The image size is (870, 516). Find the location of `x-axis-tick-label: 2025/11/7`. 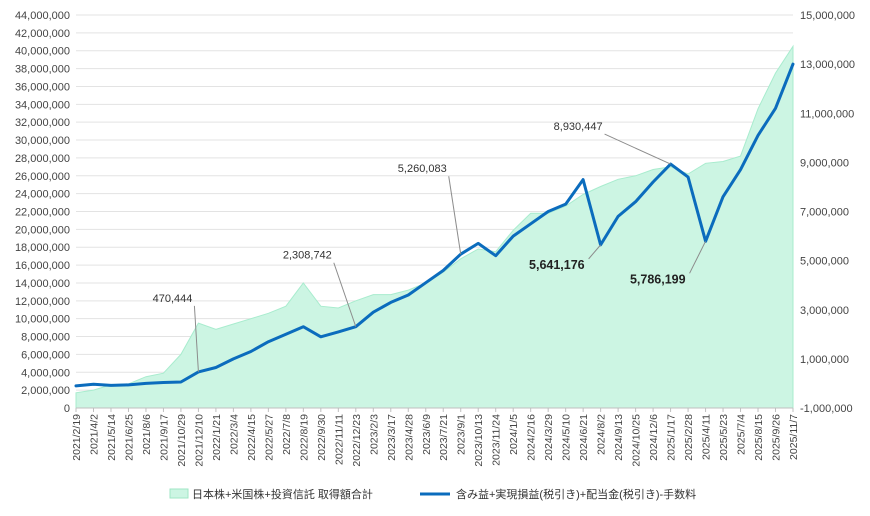

x-axis-tick-label: 2025/11/7 is located at coordinates (794, 437).